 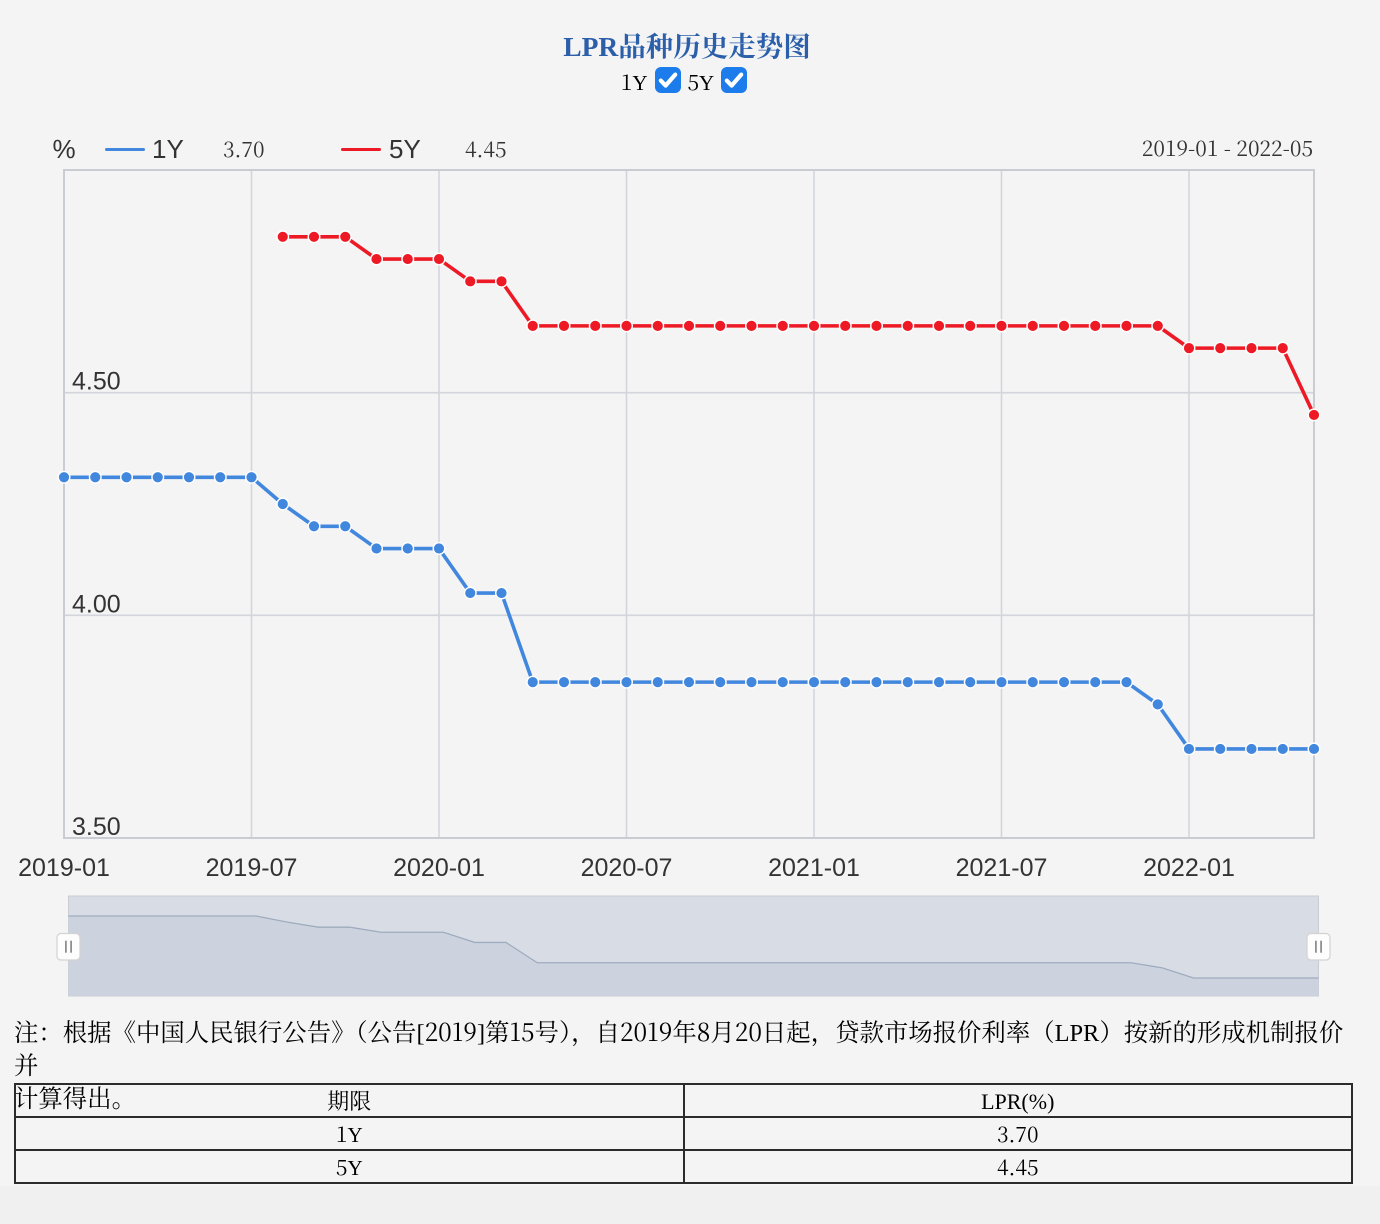 What do you see at coordinates (244, 149) in the screenshot?
I see `legend-value-1y: 3.70` at bounding box center [244, 149].